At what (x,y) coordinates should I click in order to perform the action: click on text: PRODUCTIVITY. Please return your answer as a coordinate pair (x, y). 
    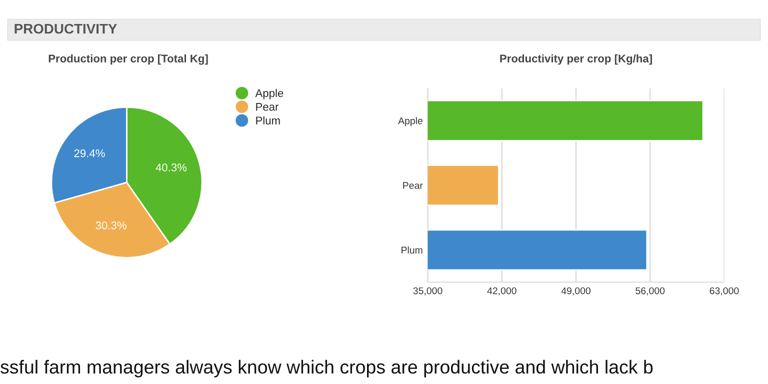
    Looking at the image, I should click on (65, 29).